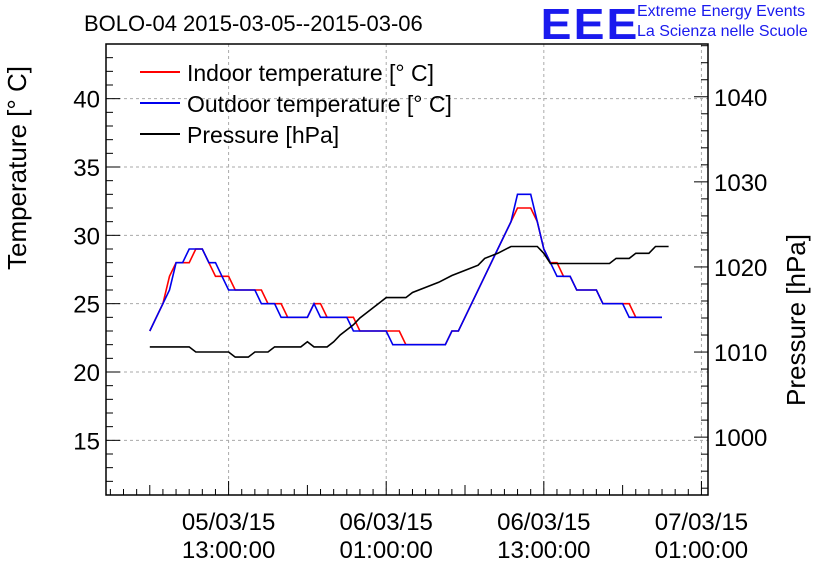 This screenshot has width=836, height=572. I want to click on legend-label-1: Outdoor temperature [° C], so click(319, 104).